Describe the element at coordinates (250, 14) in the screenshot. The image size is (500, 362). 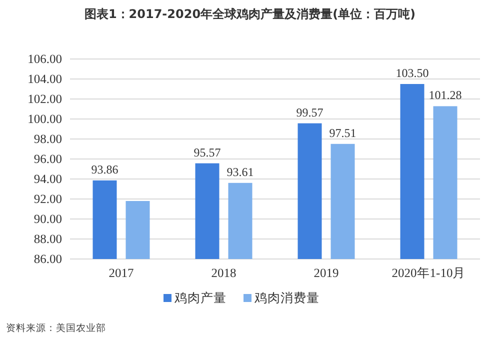
I see `chart-title: 图表1：2017-2020年全球鸡肉产量及消费量(单位：百万吨)` at that location.